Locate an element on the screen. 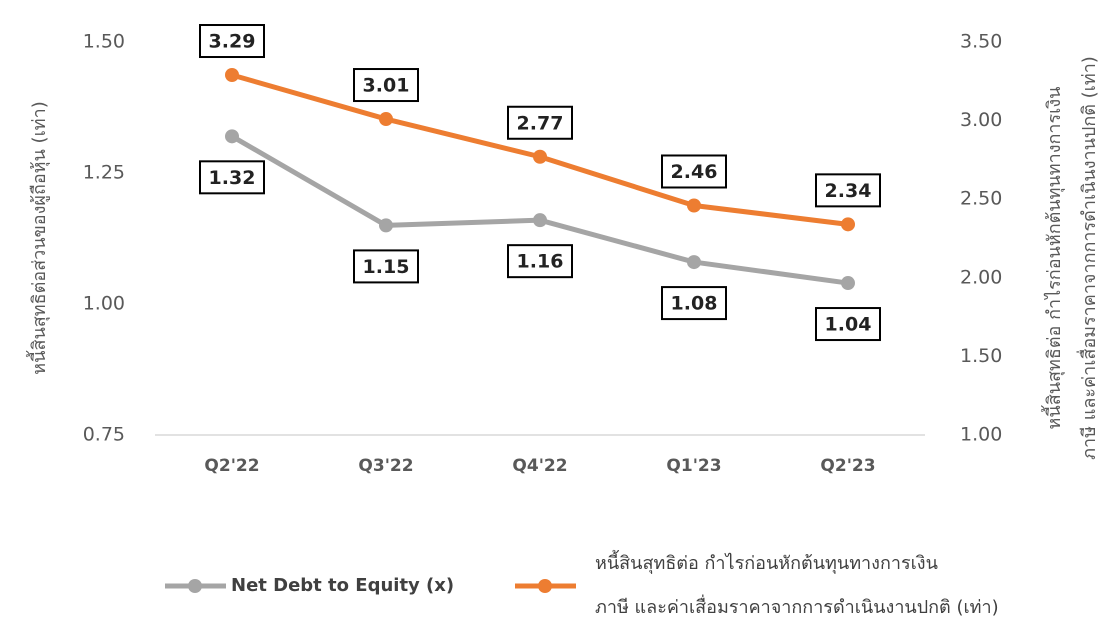  y-axis-label: หนี้สินสุทธิต่อส่วนของผู้ถือหุ้น (เท่า) is located at coordinates (38, 237).